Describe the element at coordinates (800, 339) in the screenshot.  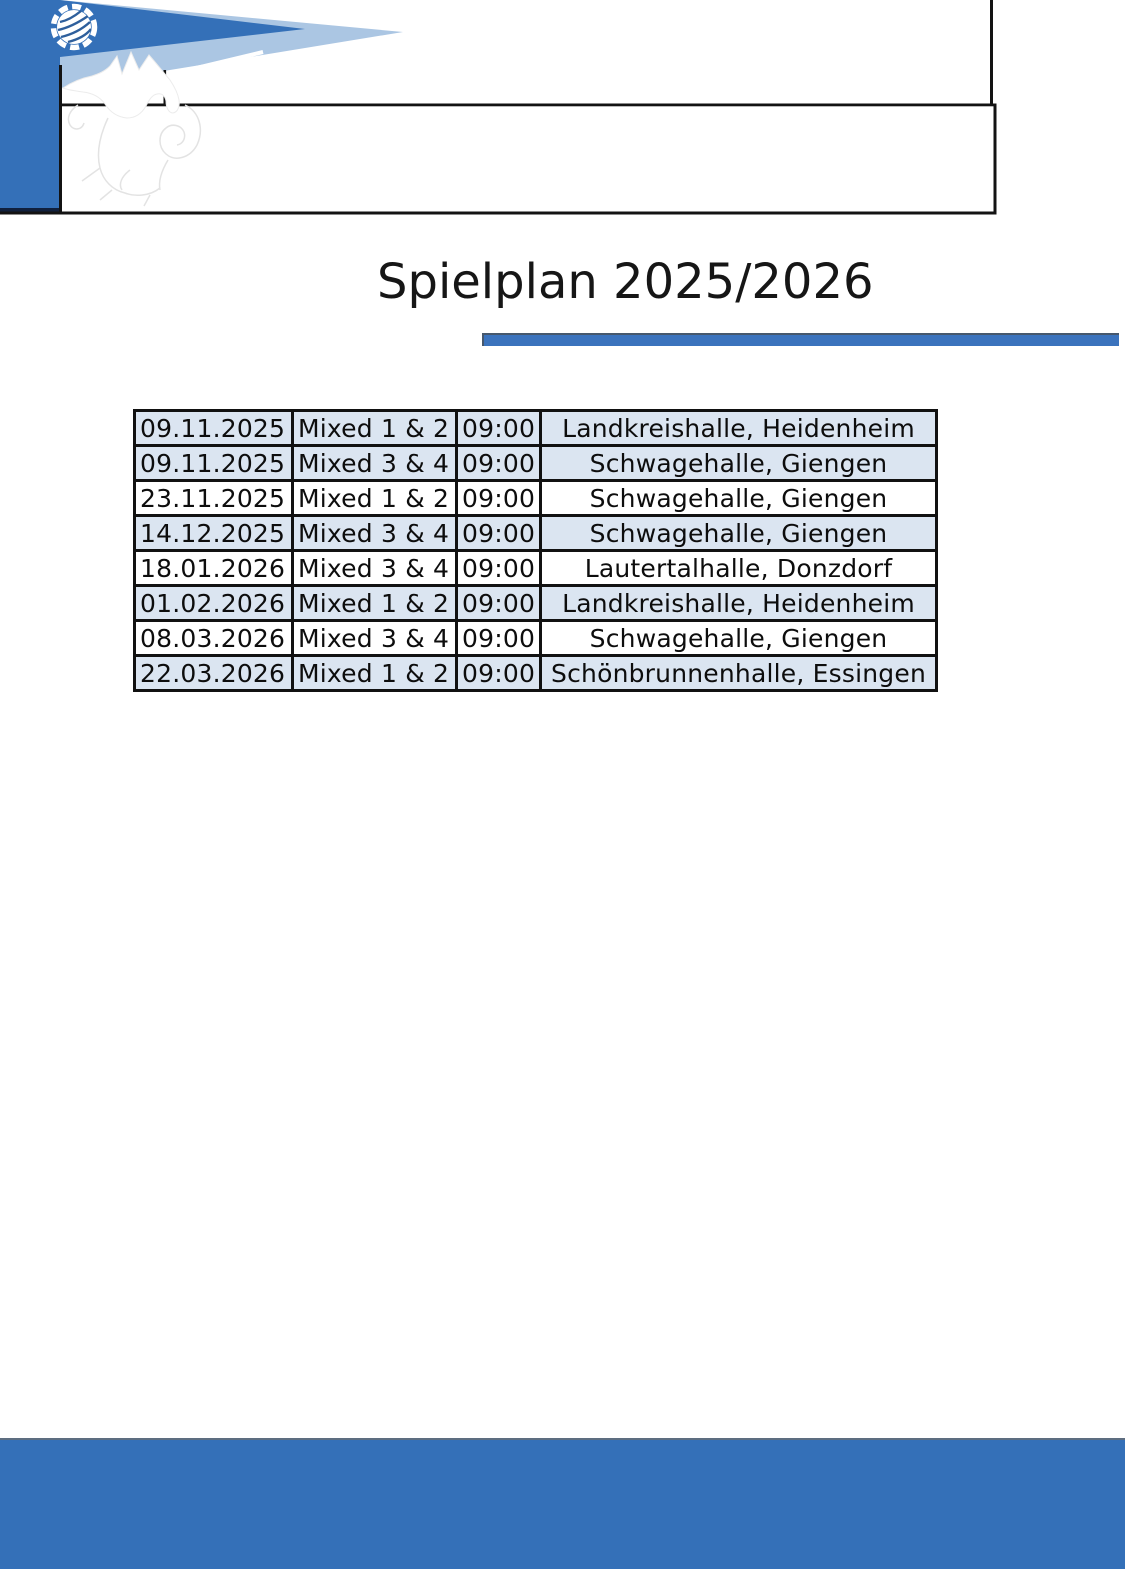
I see `title-underline-bar` at that location.